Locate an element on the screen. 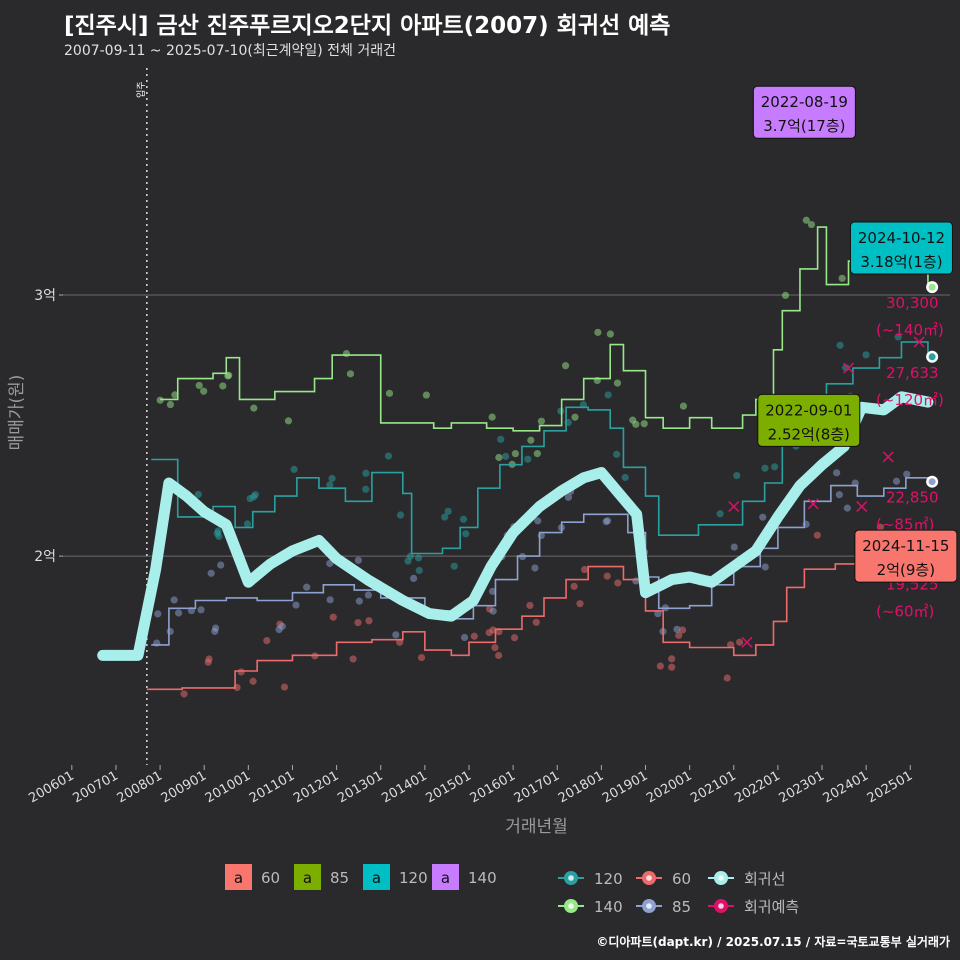 This screenshot has width=960, height=960. legend-swatch-label: 120 is located at coordinates (413, 878).